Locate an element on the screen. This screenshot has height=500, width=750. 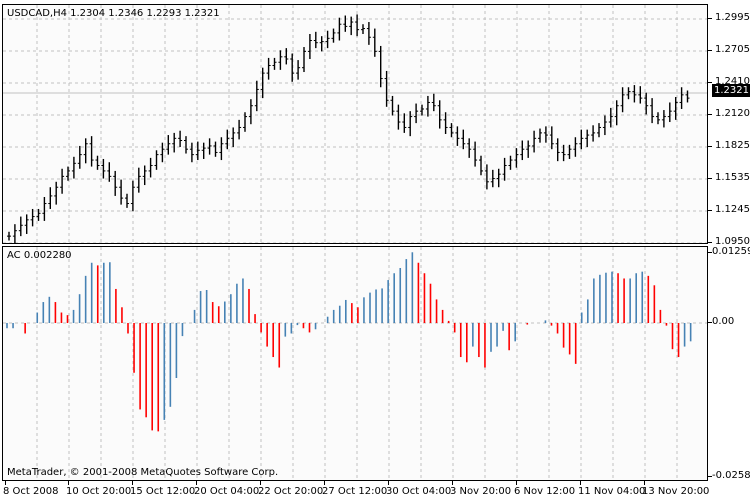
time-axis-label: 20 Oct 04:00 is located at coordinates (227, 491).